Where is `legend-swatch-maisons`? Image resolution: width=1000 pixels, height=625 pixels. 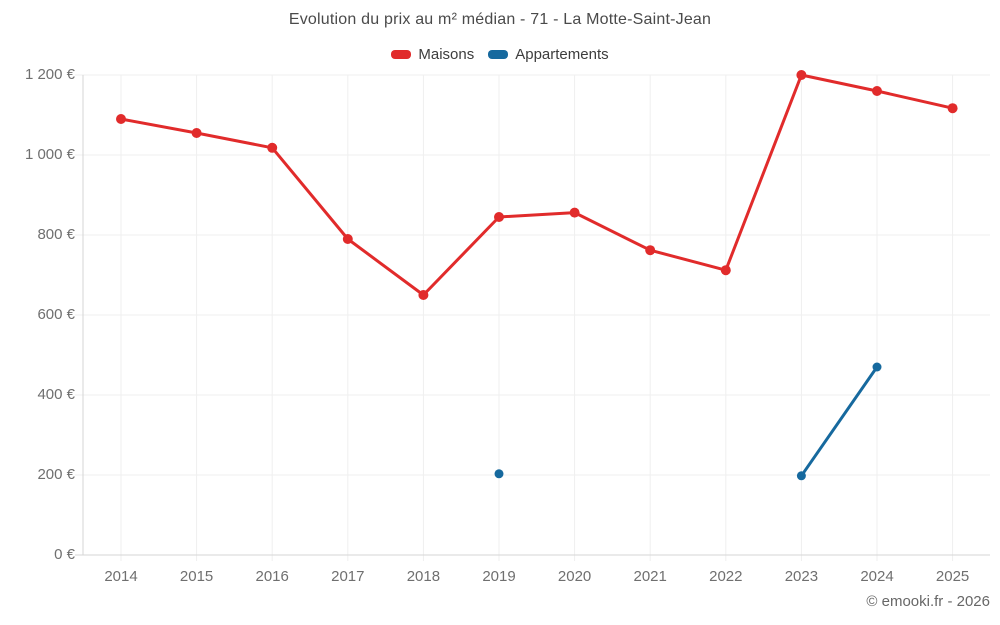
legend-swatch-maisons is located at coordinates (401, 54).